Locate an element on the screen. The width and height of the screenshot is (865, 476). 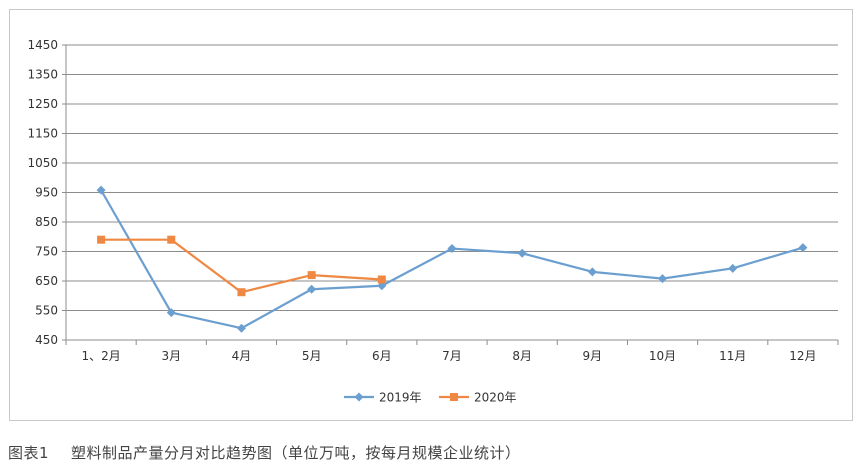
figure-number: 图表1 is located at coordinates (29, 453).